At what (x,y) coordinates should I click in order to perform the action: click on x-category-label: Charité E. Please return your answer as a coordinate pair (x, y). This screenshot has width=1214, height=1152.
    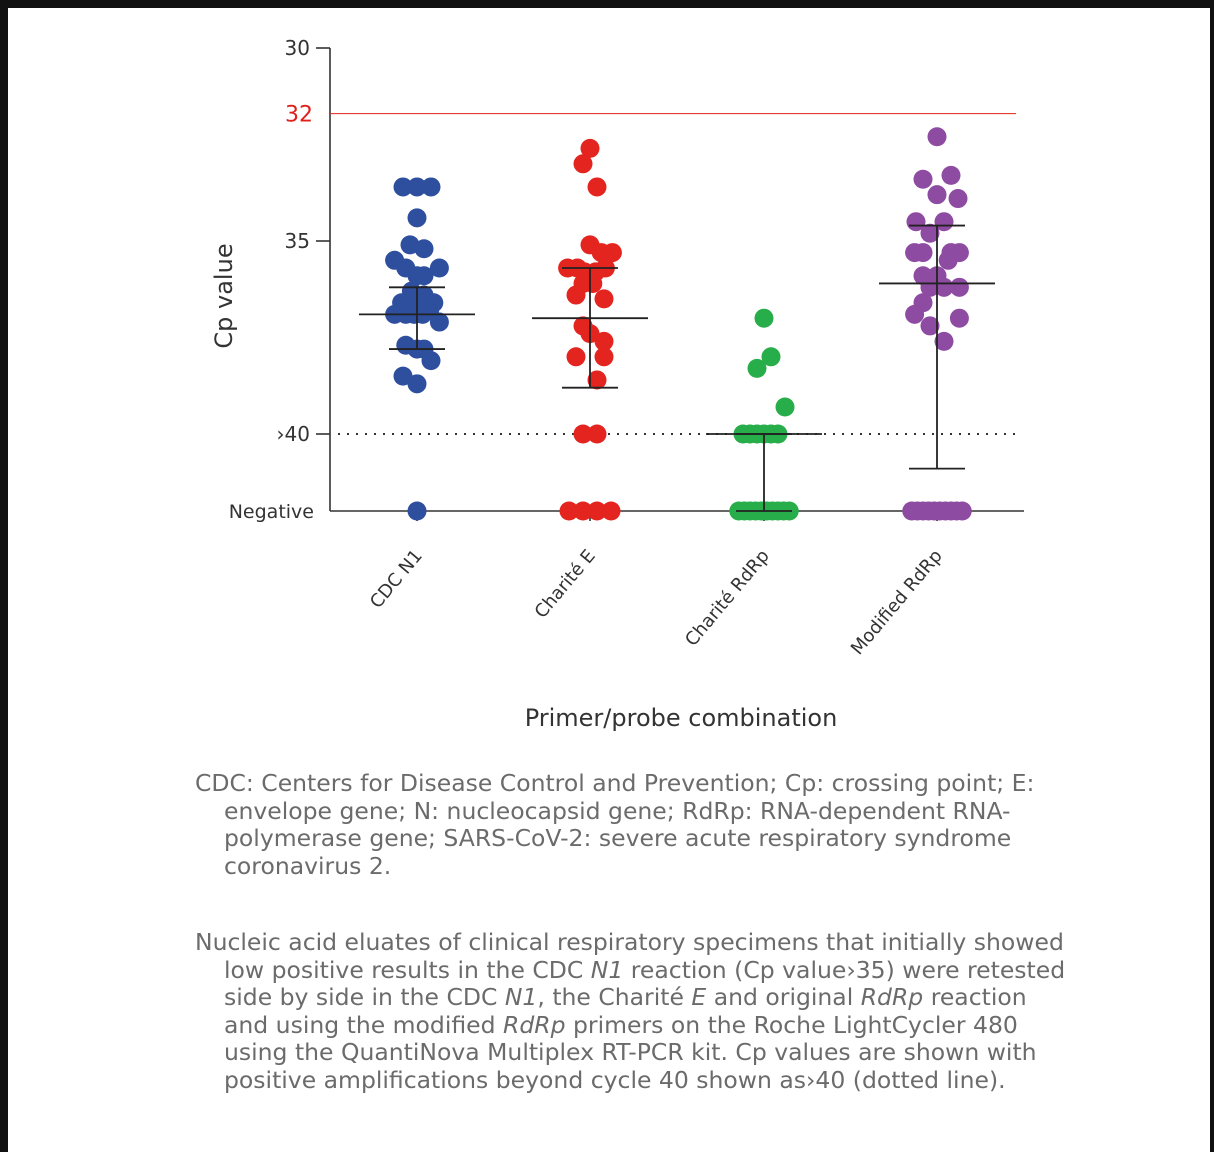
    Looking at the image, I should click on (565, 584).